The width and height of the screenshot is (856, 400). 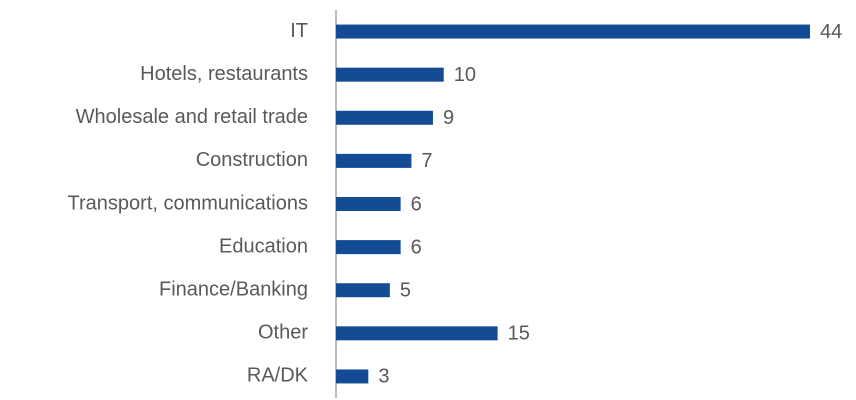 I want to click on data-label: 5, so click(x=405, y=291).